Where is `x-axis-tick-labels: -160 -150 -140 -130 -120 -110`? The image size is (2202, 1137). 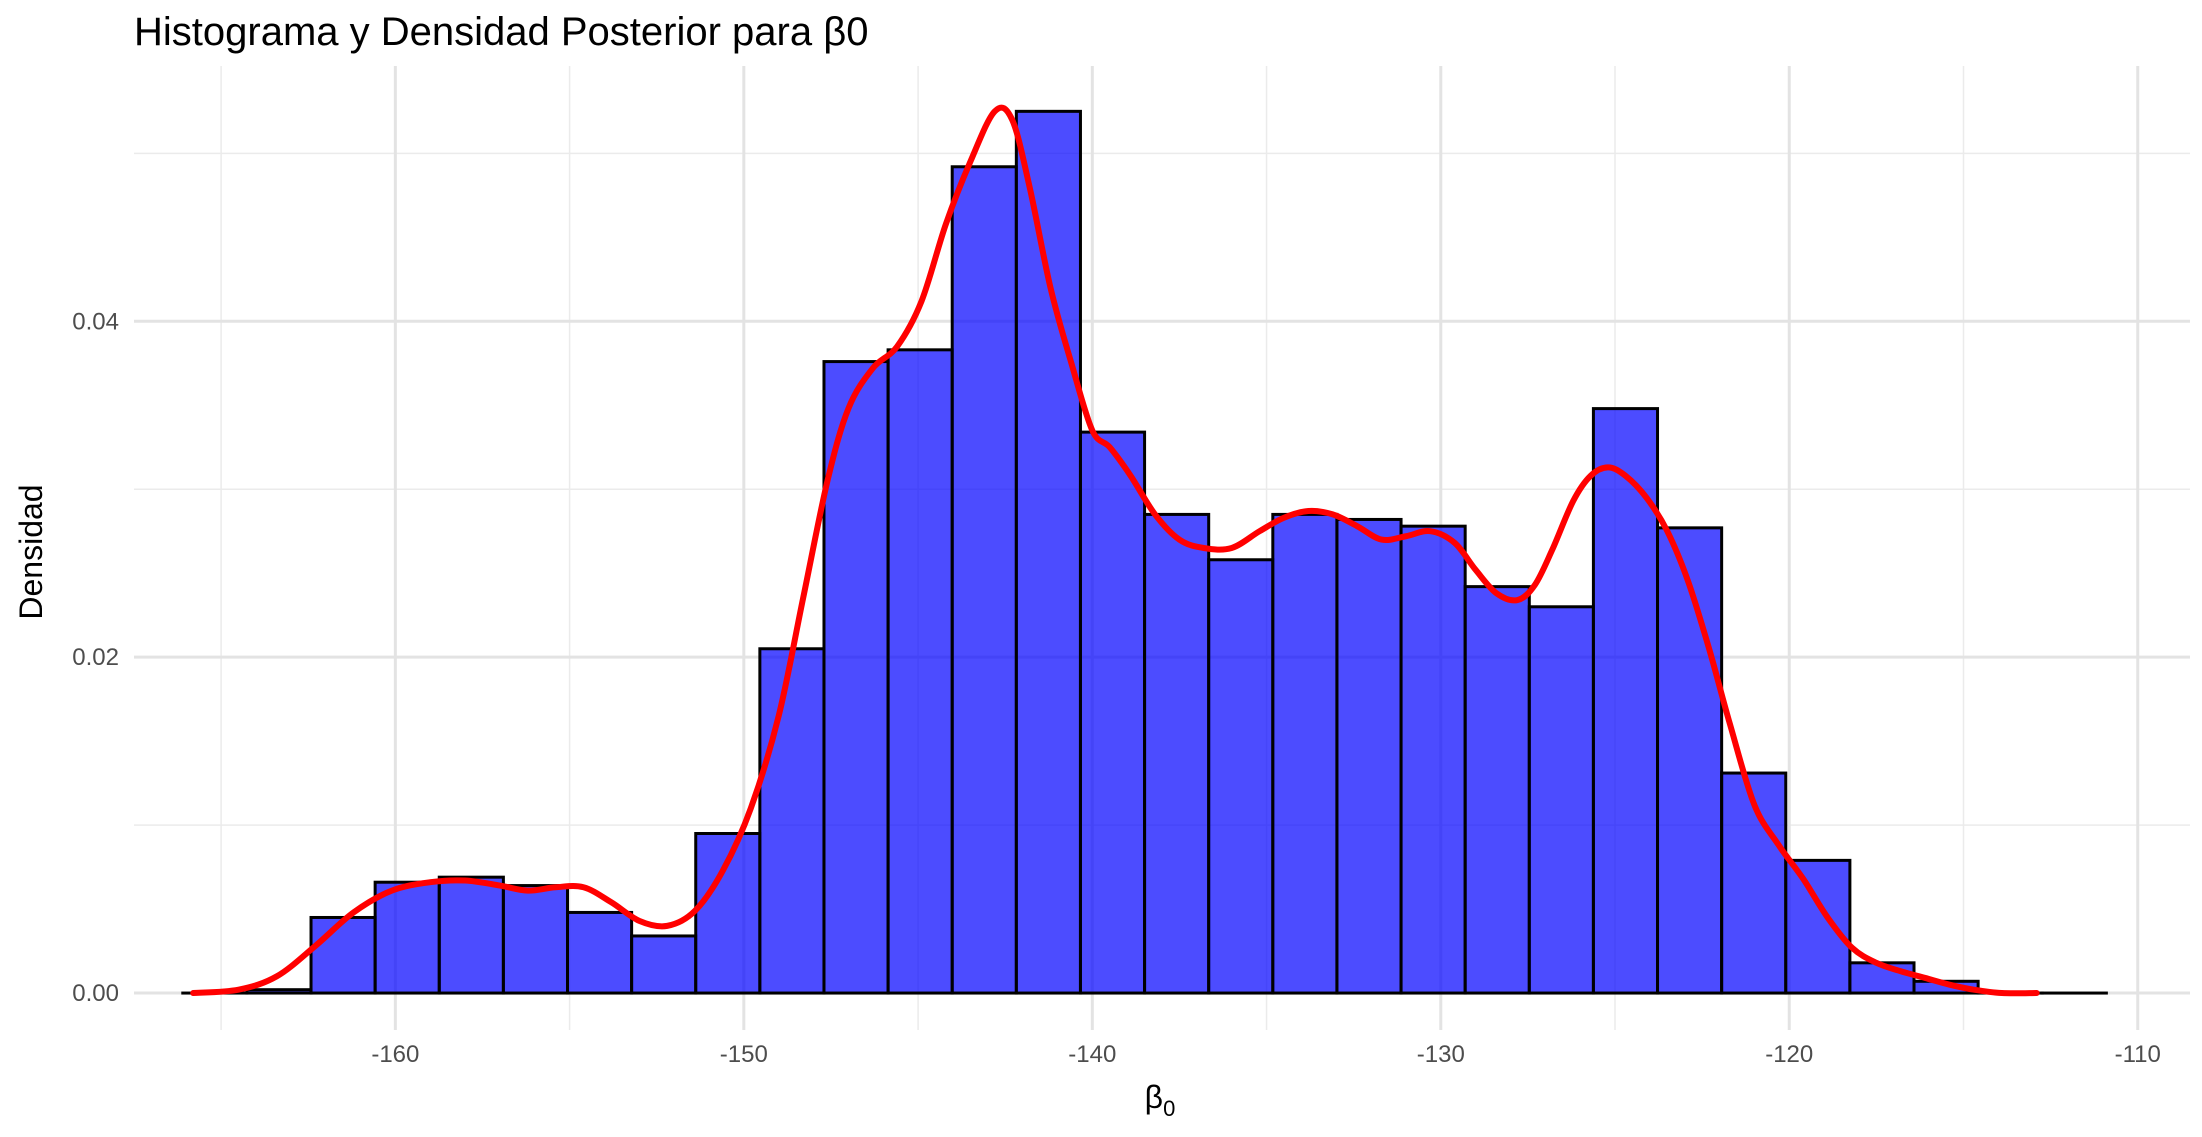 x-axis-tick-labels: -160 -150 -140 -130 -120 -110 is located at coordinates (1266, 1054).